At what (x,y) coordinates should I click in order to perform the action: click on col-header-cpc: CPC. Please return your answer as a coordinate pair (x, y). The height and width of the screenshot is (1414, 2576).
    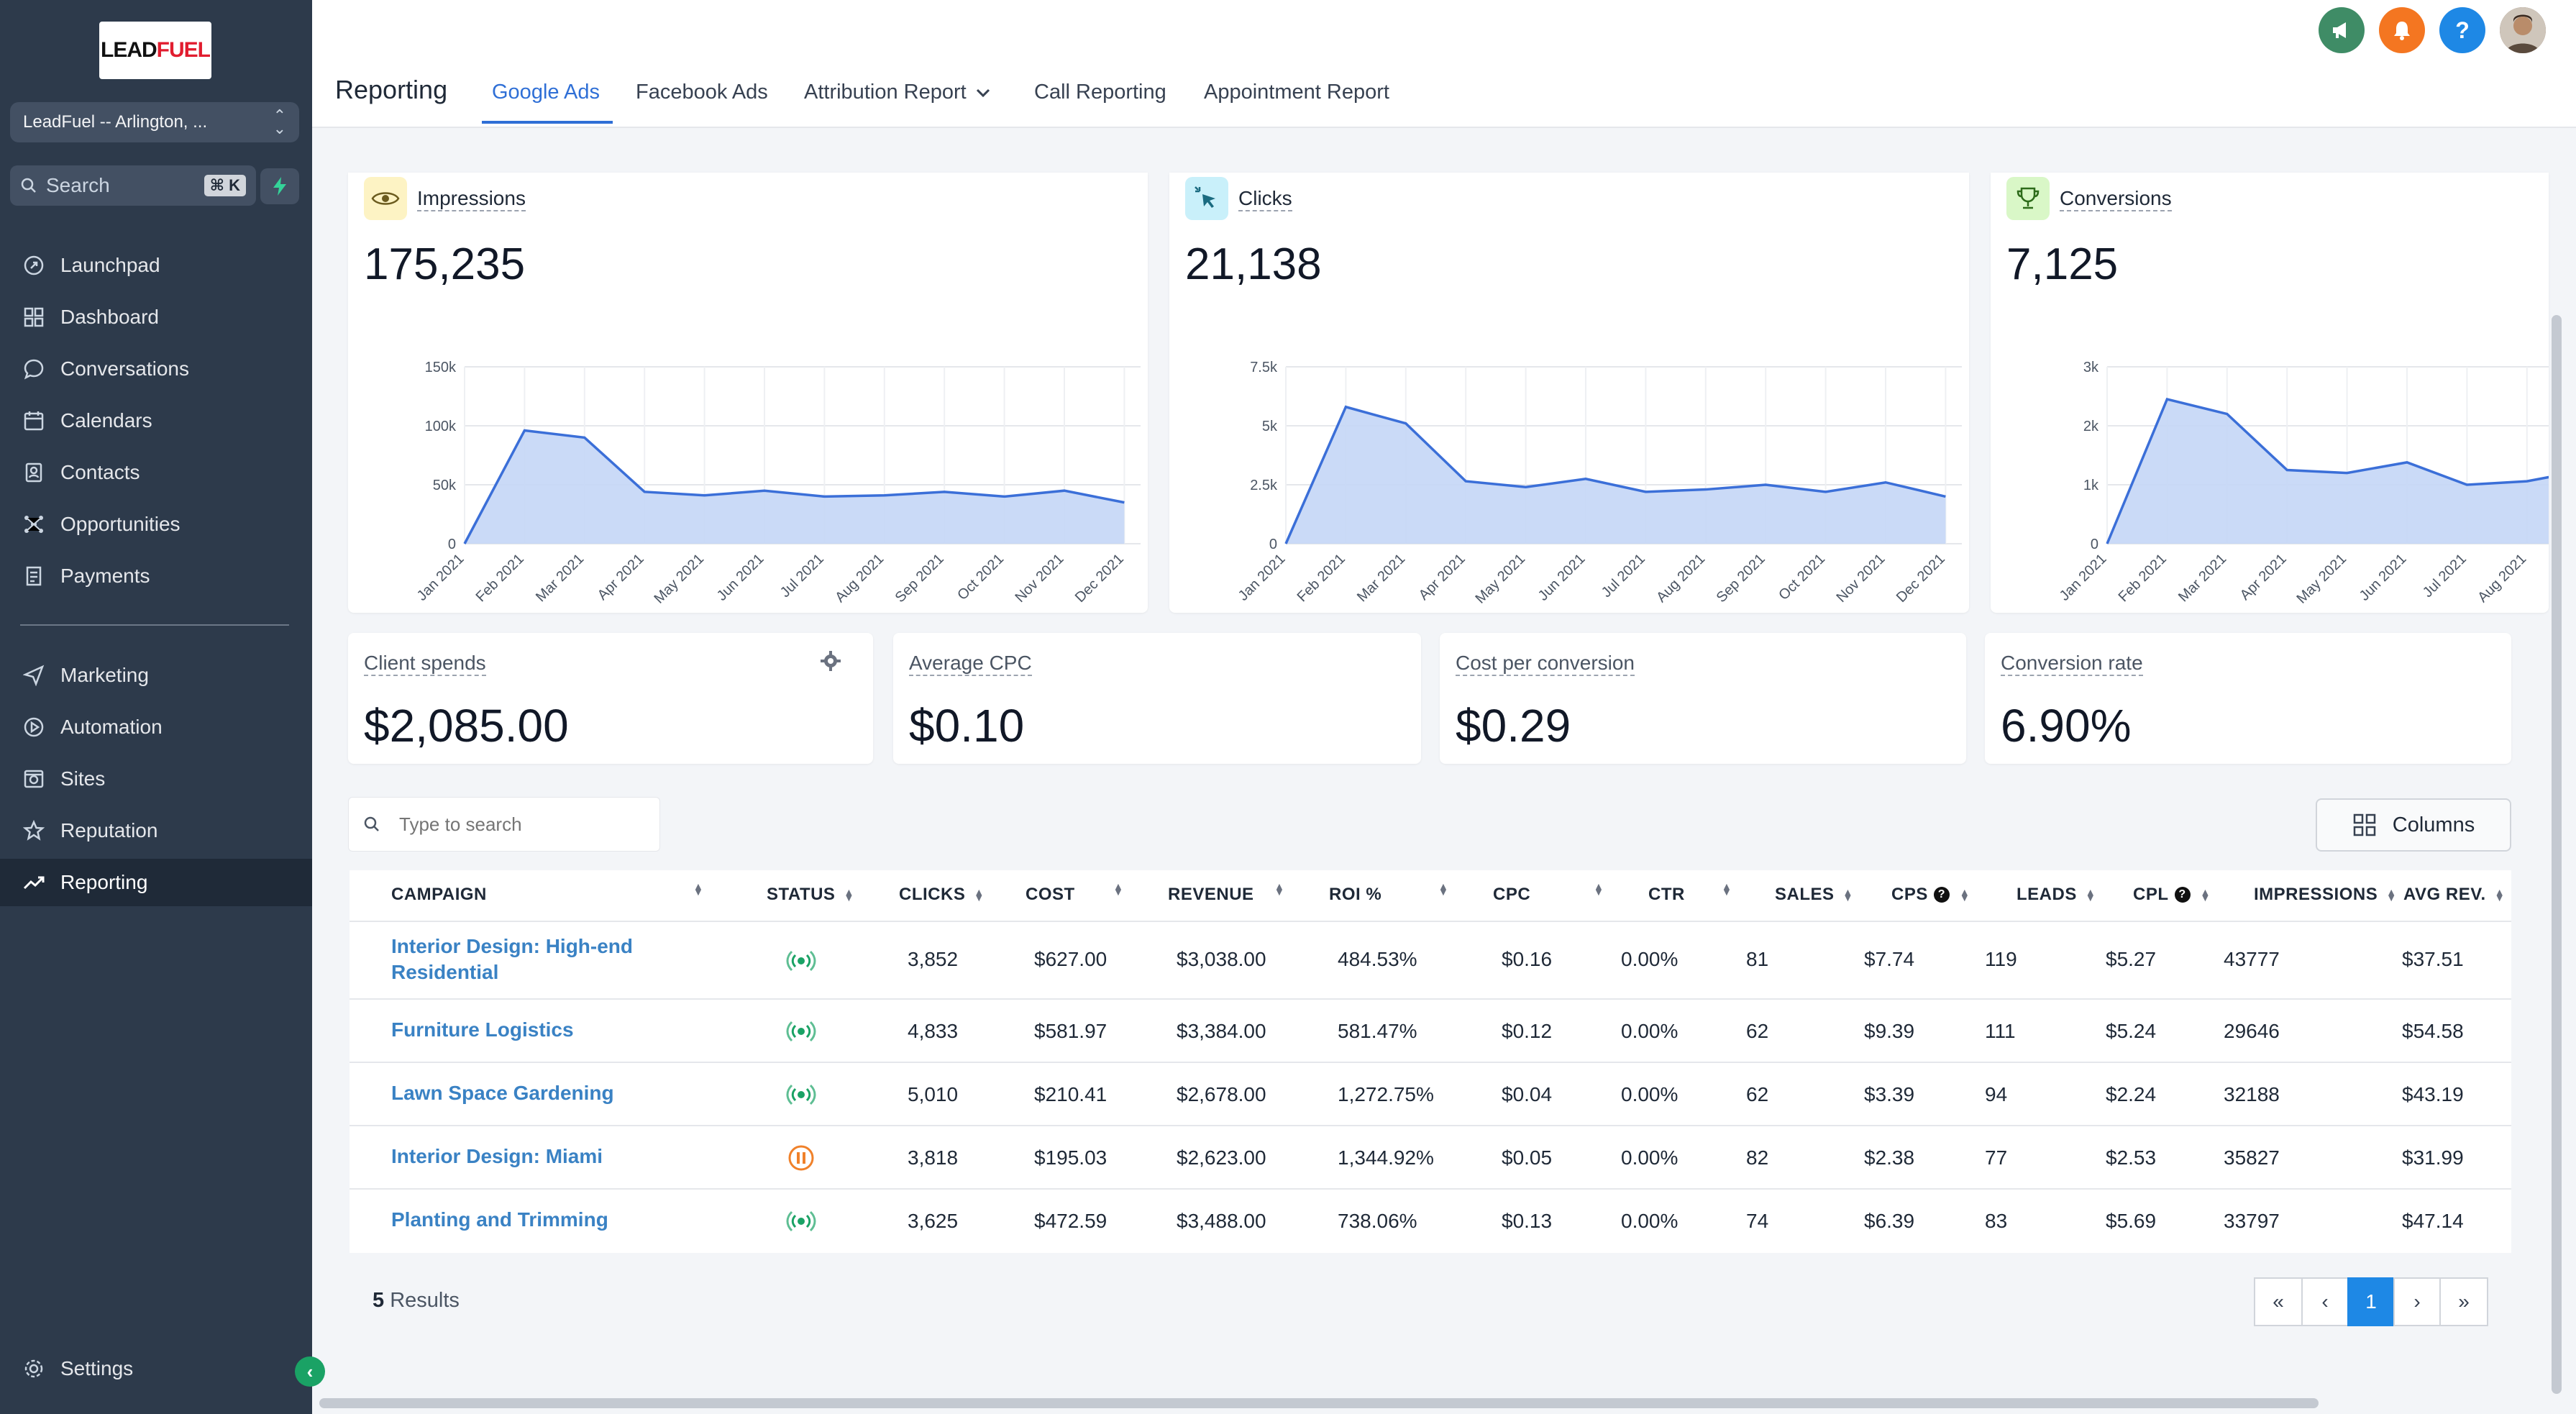
    Looking at the image, I should click on (1511, 895).